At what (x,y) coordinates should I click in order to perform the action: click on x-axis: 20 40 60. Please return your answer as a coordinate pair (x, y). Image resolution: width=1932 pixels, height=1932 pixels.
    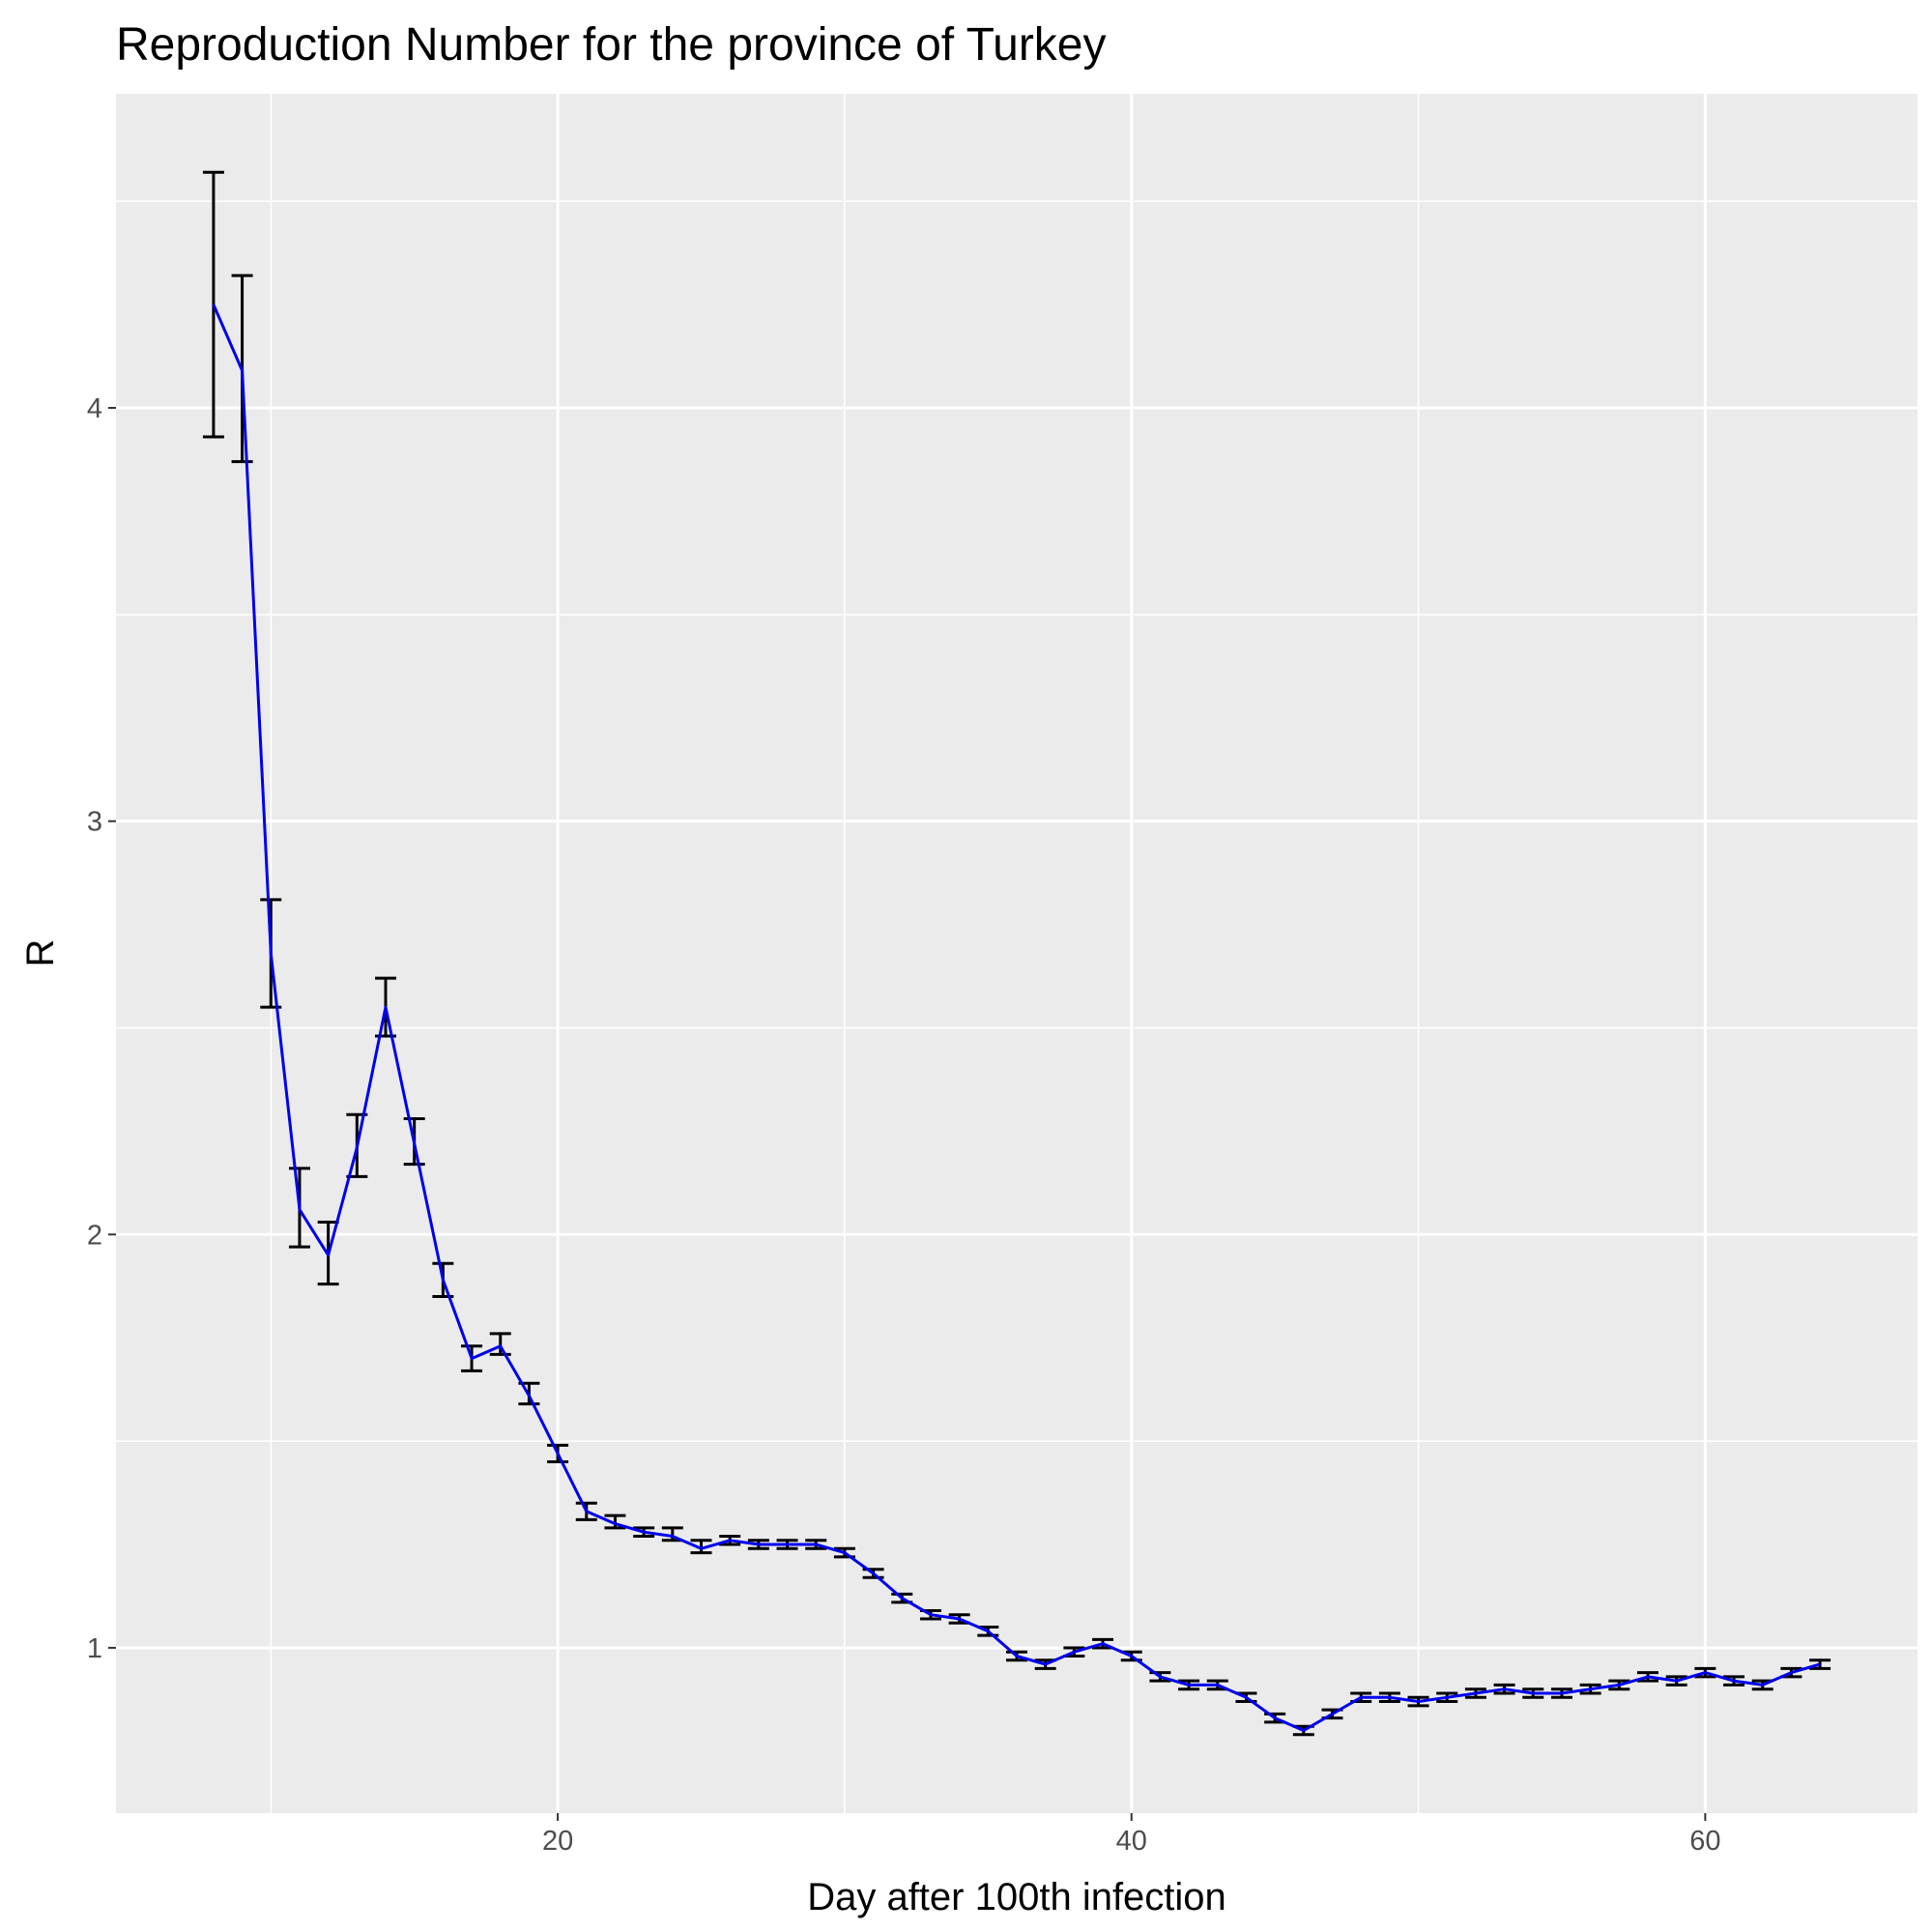
    Looking at the image, I should click on (1131, 1835).